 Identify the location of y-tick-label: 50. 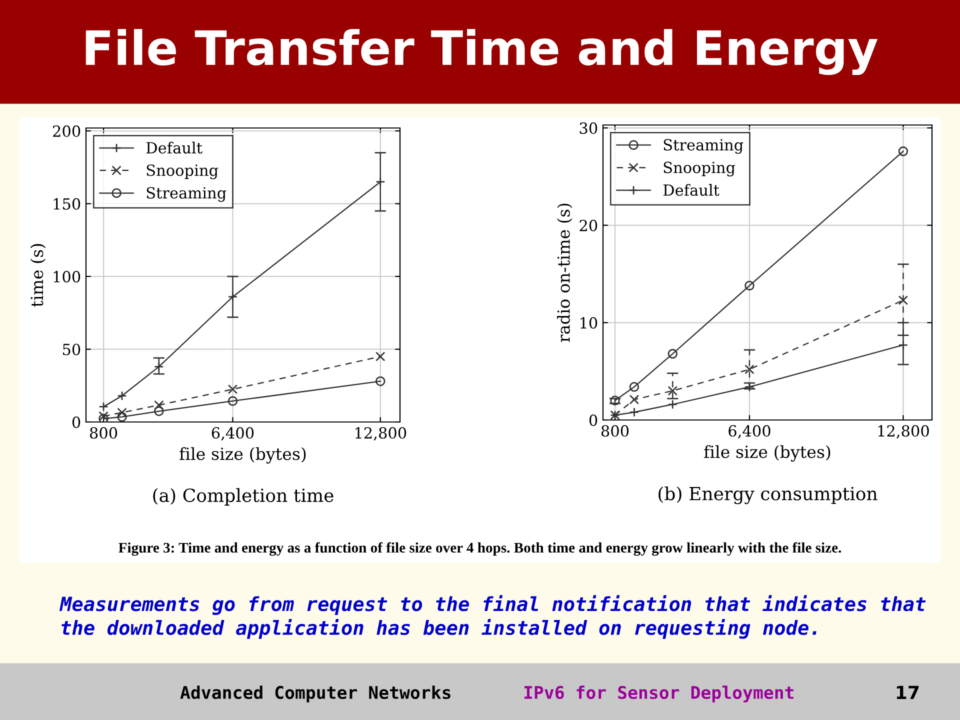
(71, 350).